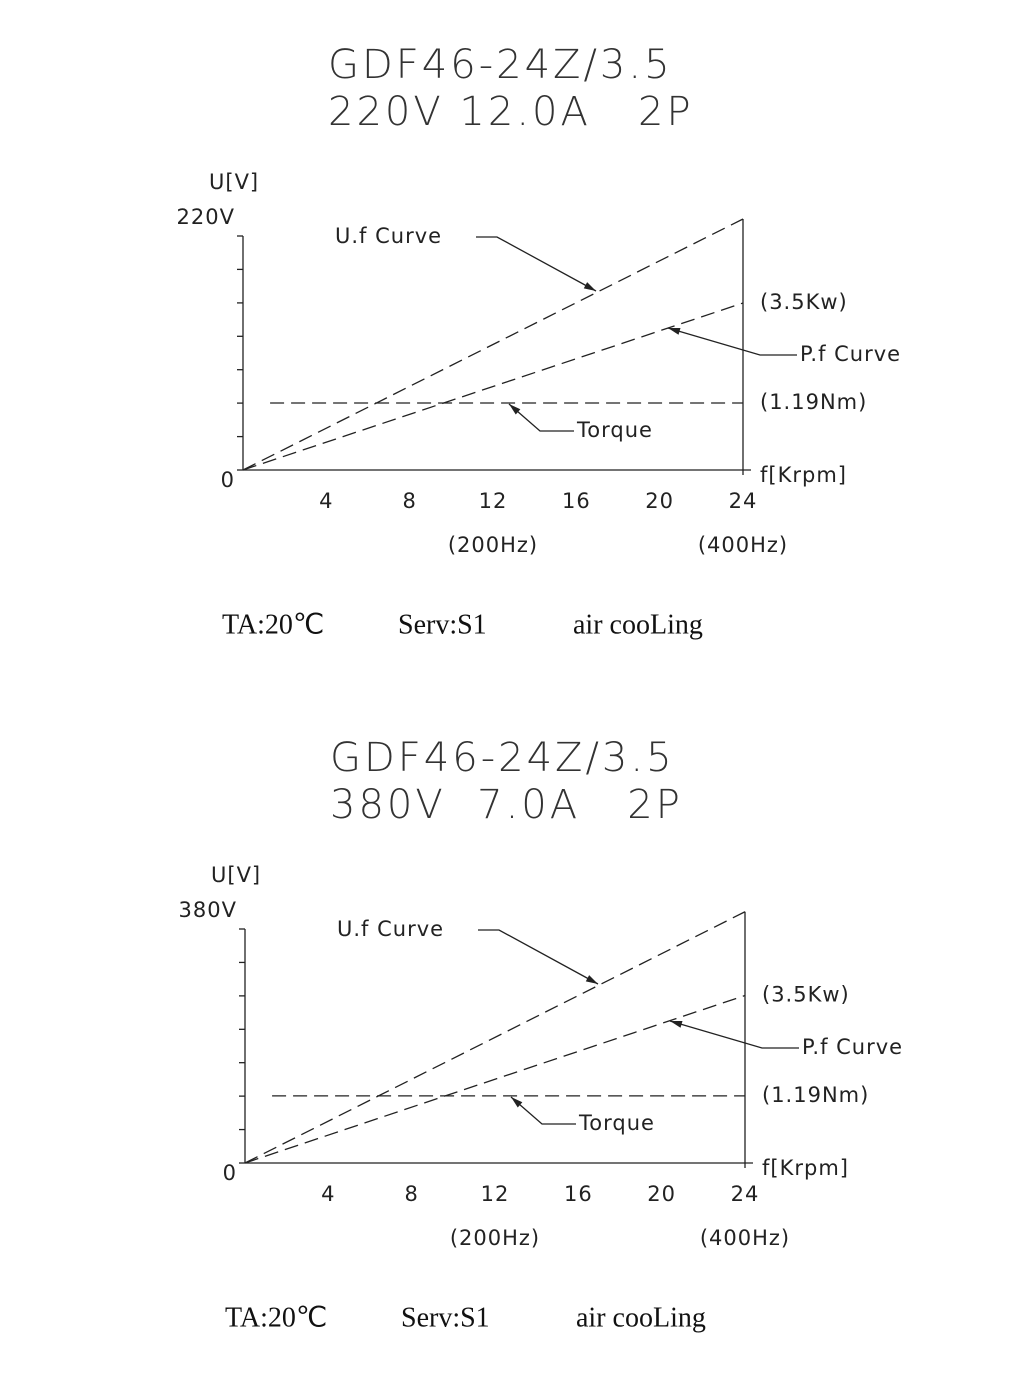  I want to click on y-tick-label: 380V, so click(208, 910).